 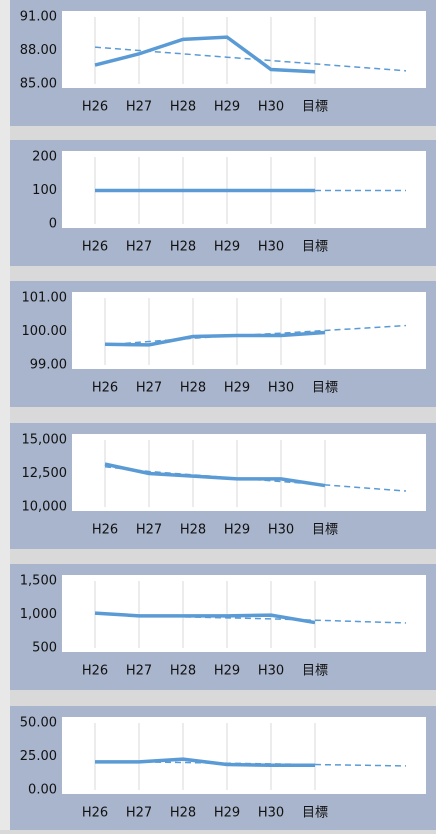 What do you see at coordinates (44, 190) in the screenshot?
I see `y-tick-label: 100` at bounding box center [44, 190].